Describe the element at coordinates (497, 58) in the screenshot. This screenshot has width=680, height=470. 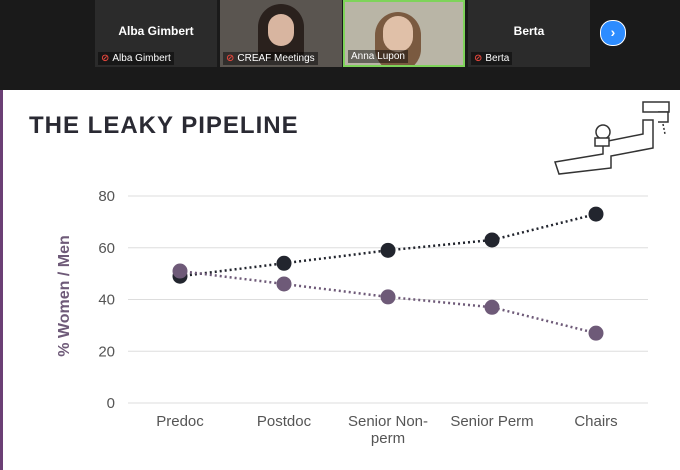
I see `label-text: Berta` at that location.